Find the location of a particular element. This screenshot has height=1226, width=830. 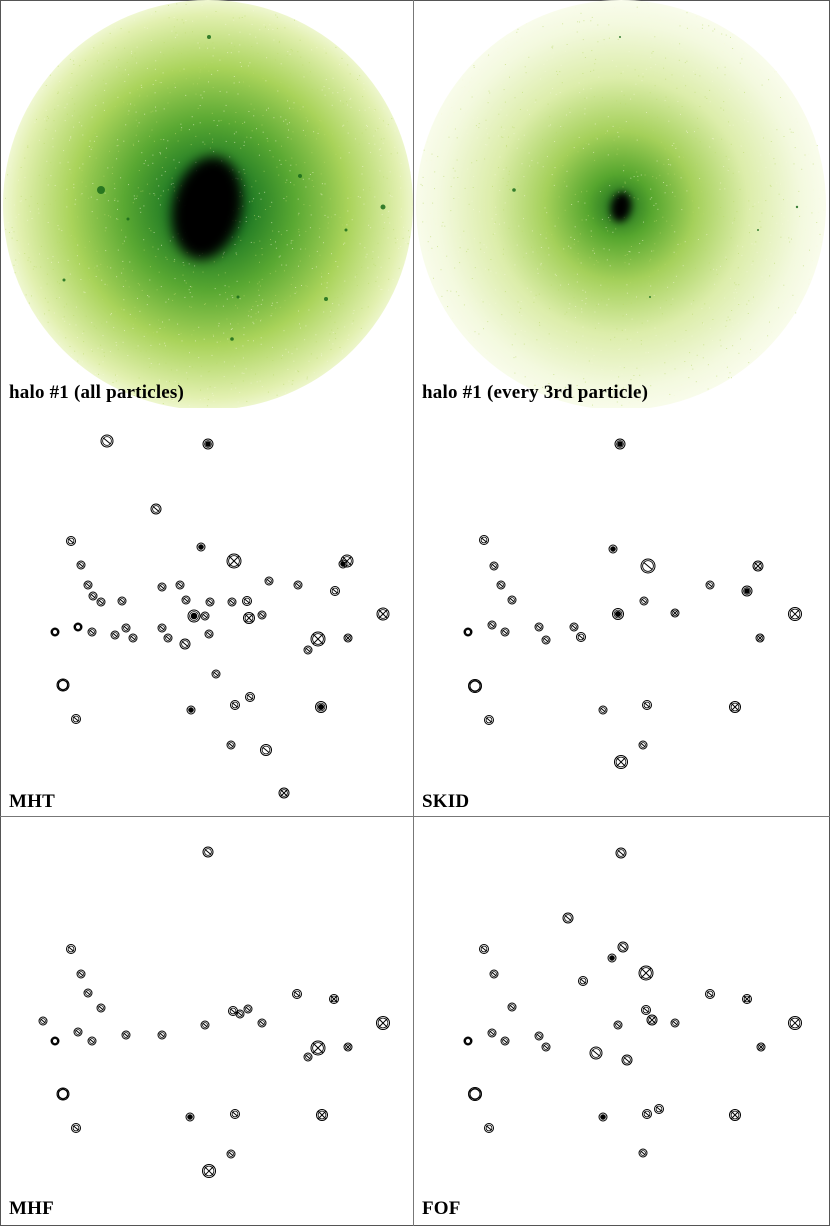

substructure-clumps is located at coordinates (655, 167).